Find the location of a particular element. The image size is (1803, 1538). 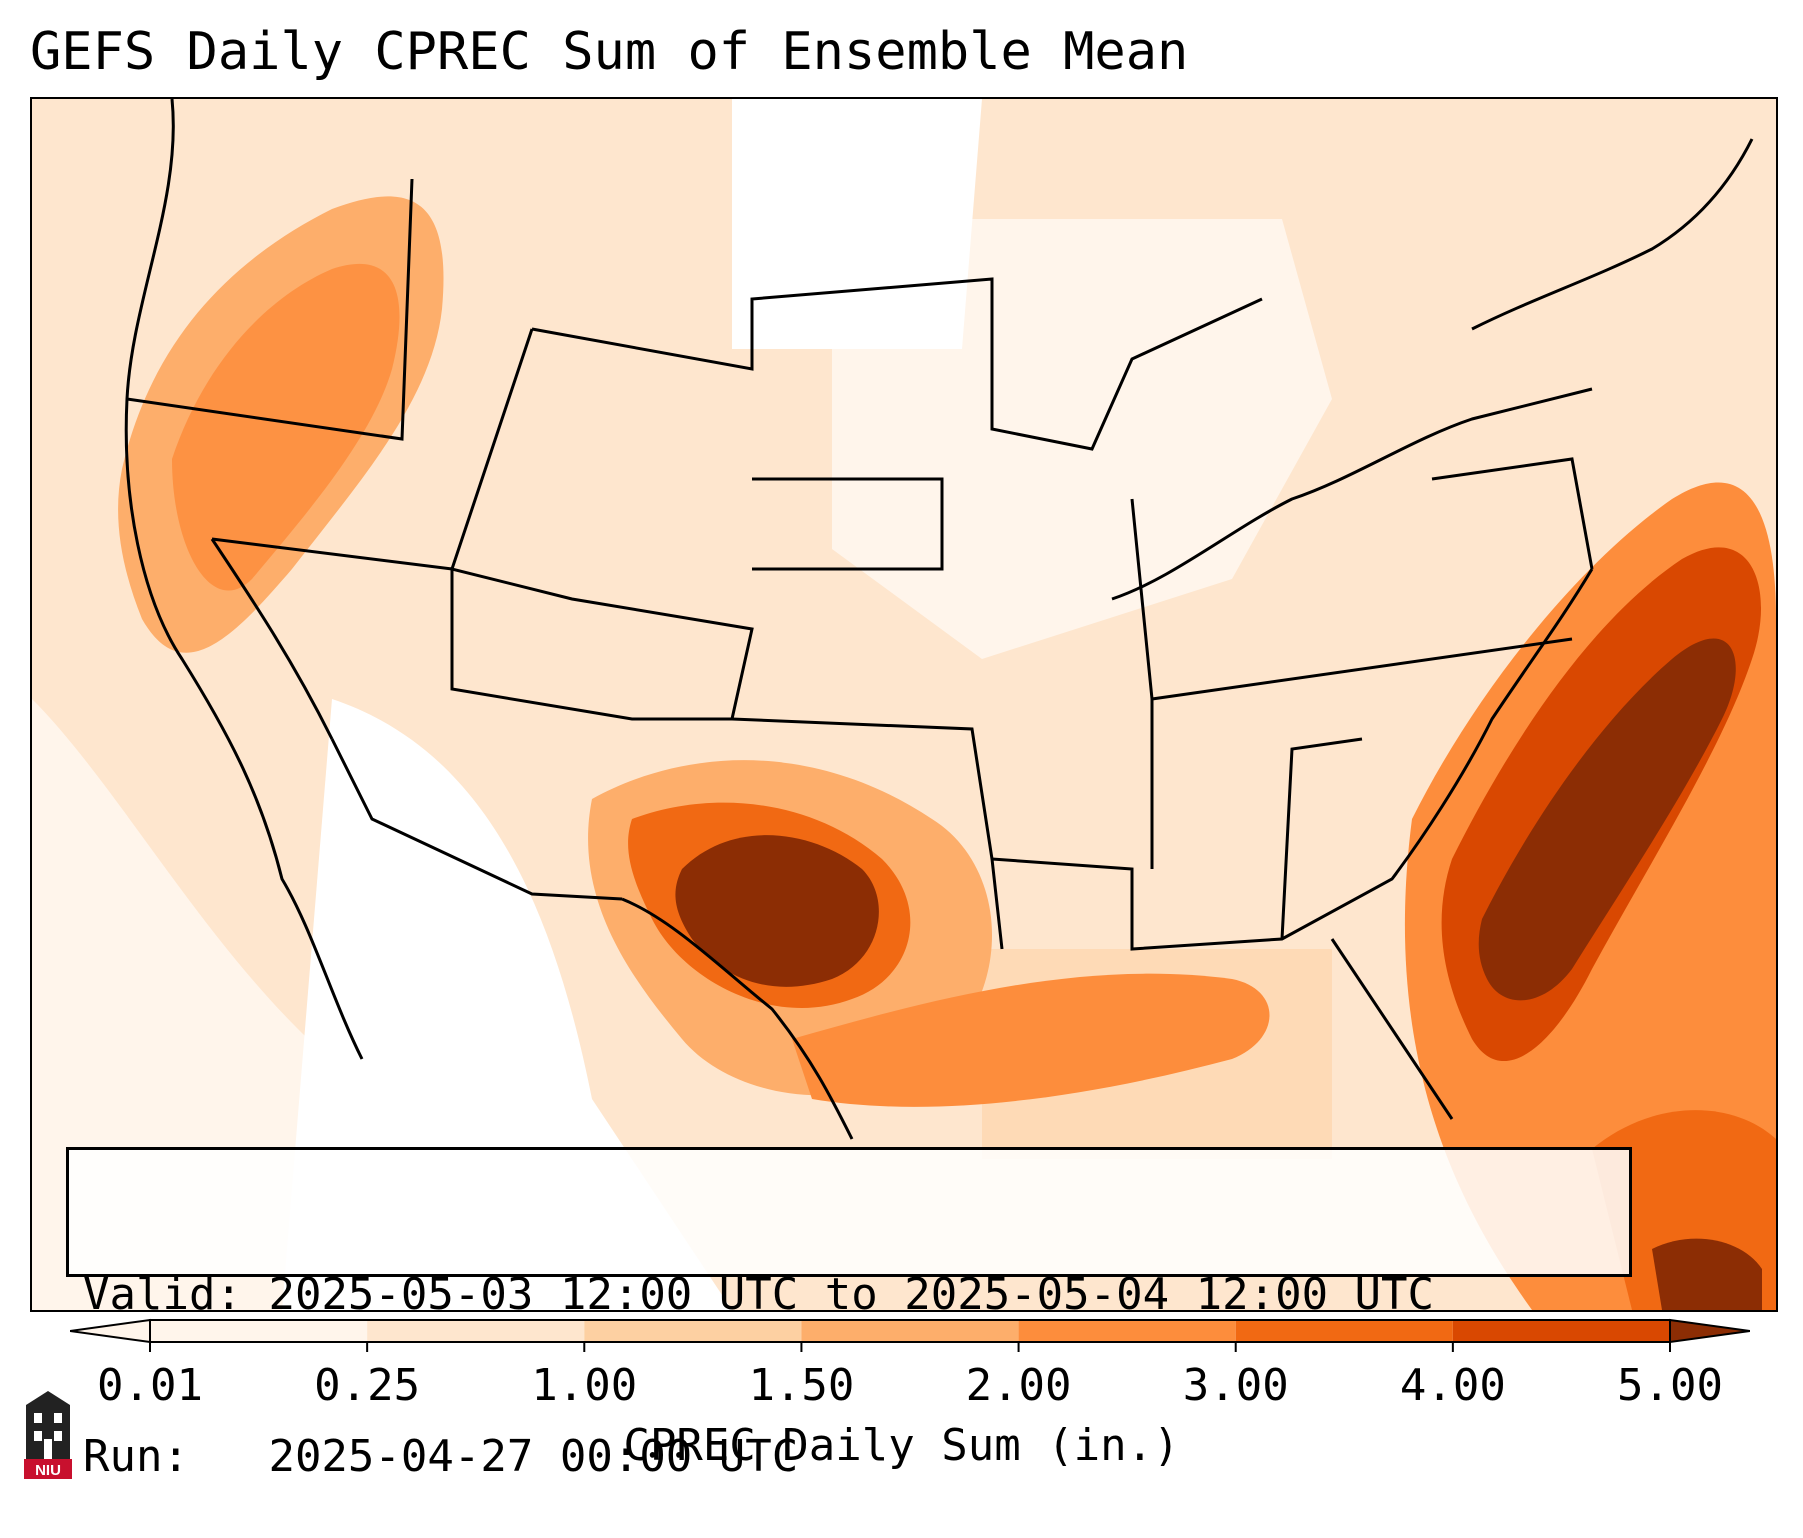

logo-text: NIU is located at coordinates (48, 1470).